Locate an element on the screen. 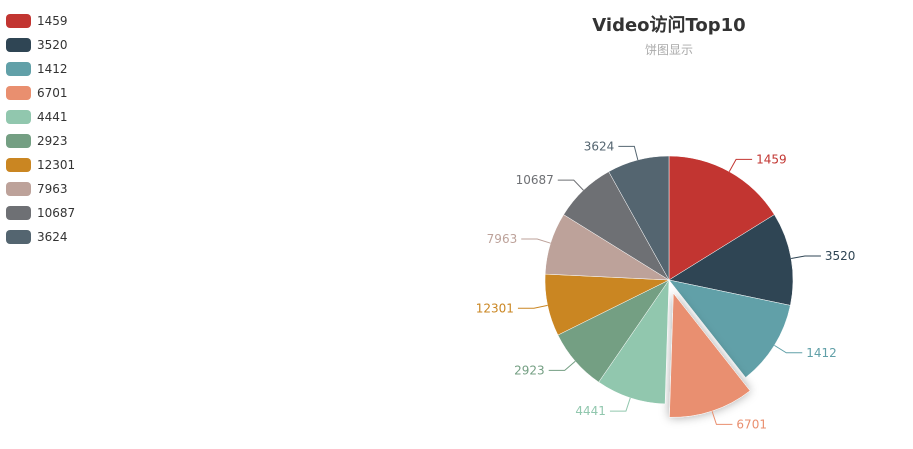 This screenshot has width=913, height=449. legend-label: 7963 is located at coordinates (52, 189).